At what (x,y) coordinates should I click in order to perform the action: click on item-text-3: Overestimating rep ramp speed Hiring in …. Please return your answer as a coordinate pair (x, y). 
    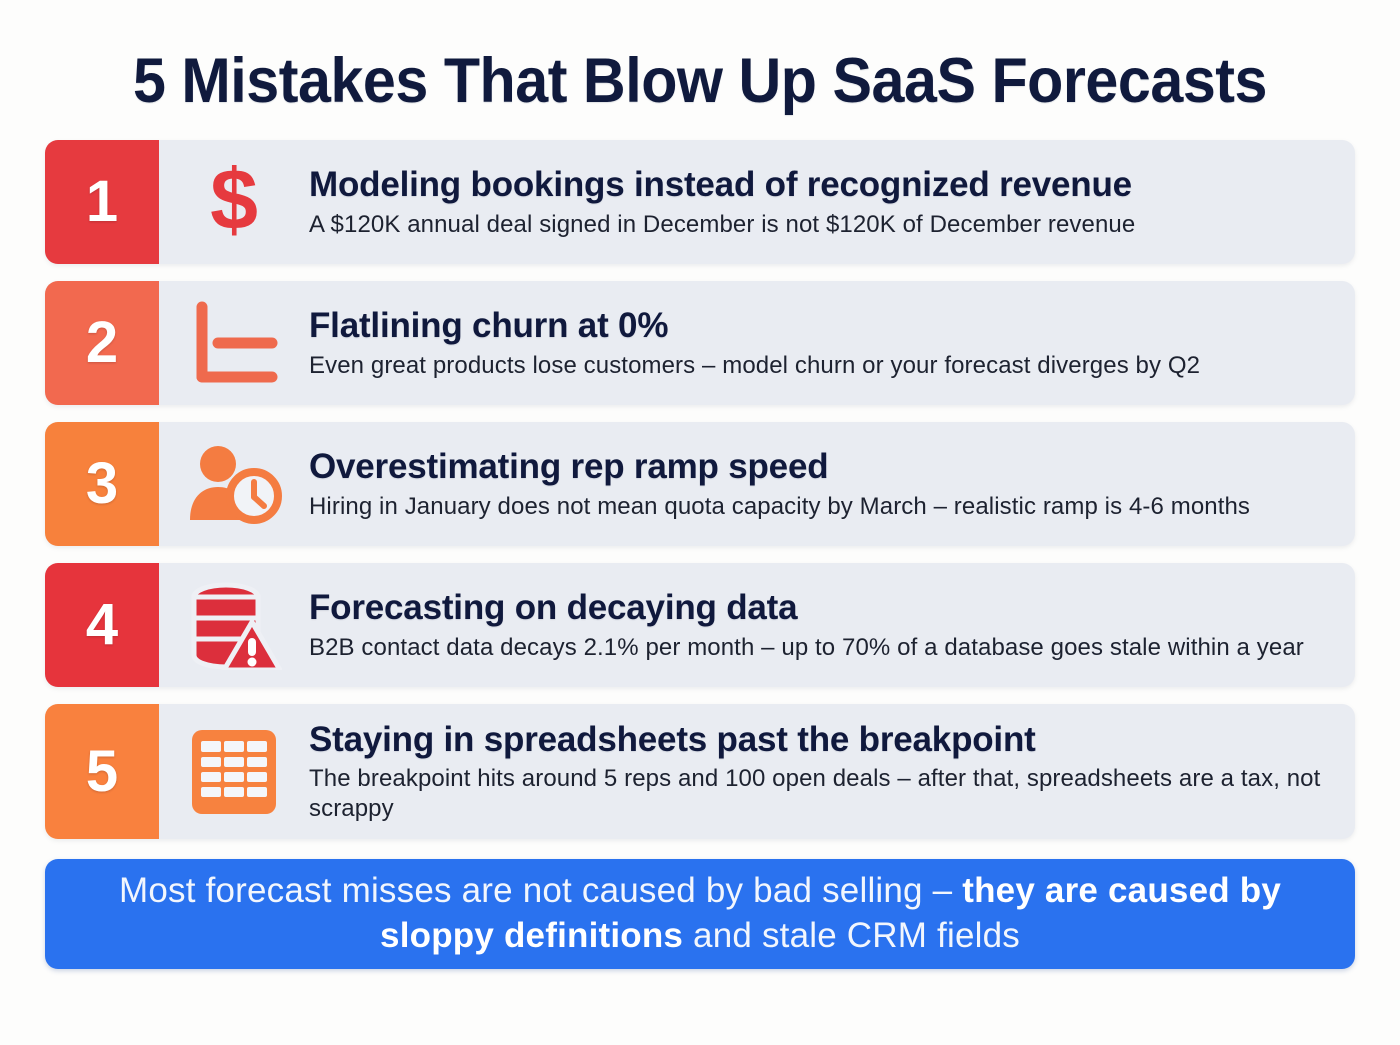
    Looking at the image, I should click on (832, 484).